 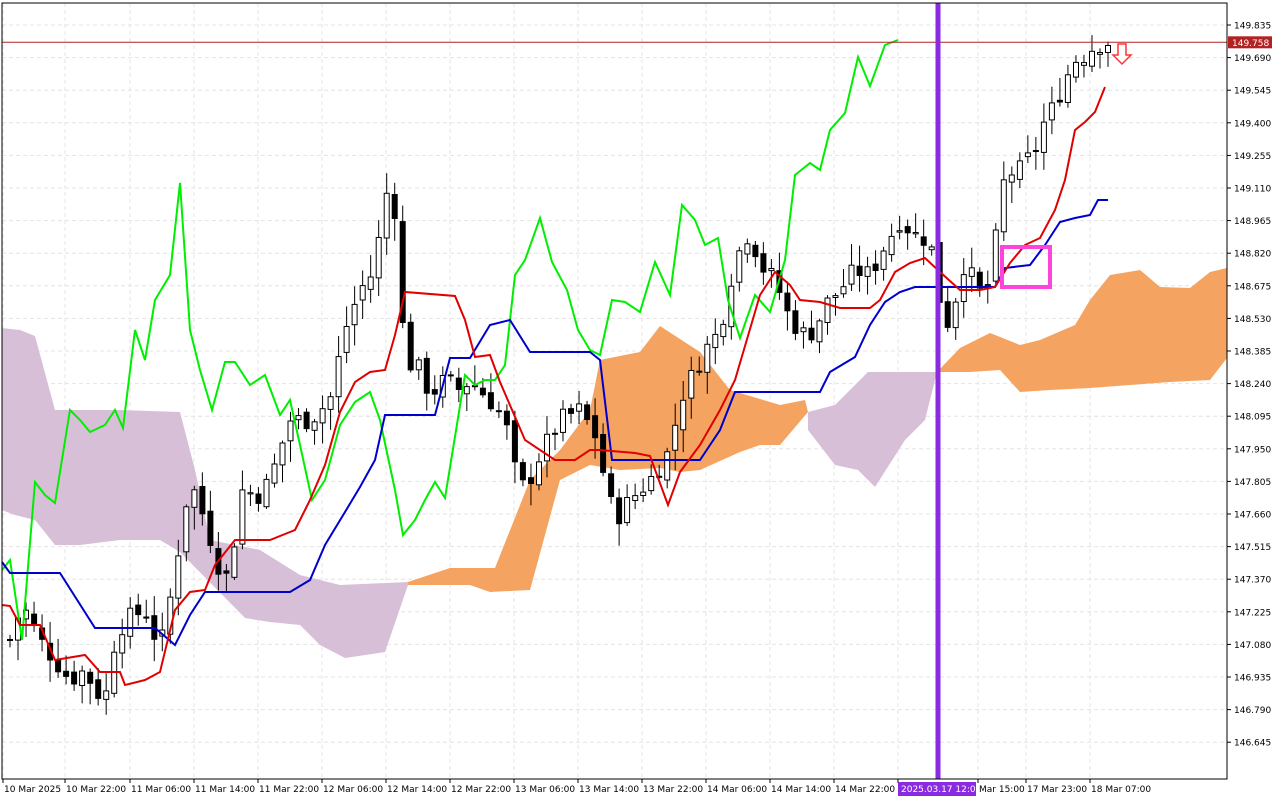 I want to click on price-tick-label: 149.255, so click(x=1252, y=157).